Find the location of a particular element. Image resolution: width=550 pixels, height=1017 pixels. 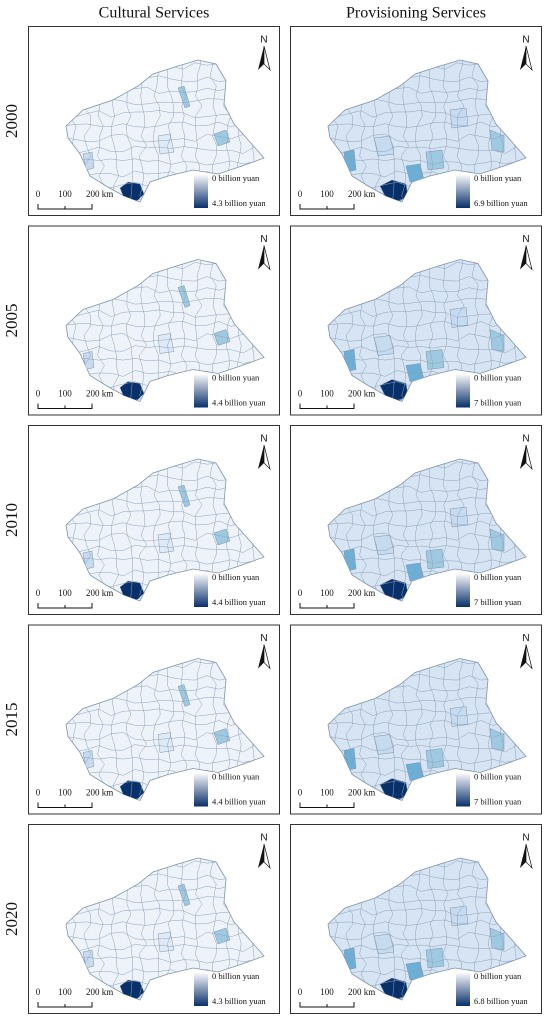

row-label: 2005 is located at coordinates (11, 321).